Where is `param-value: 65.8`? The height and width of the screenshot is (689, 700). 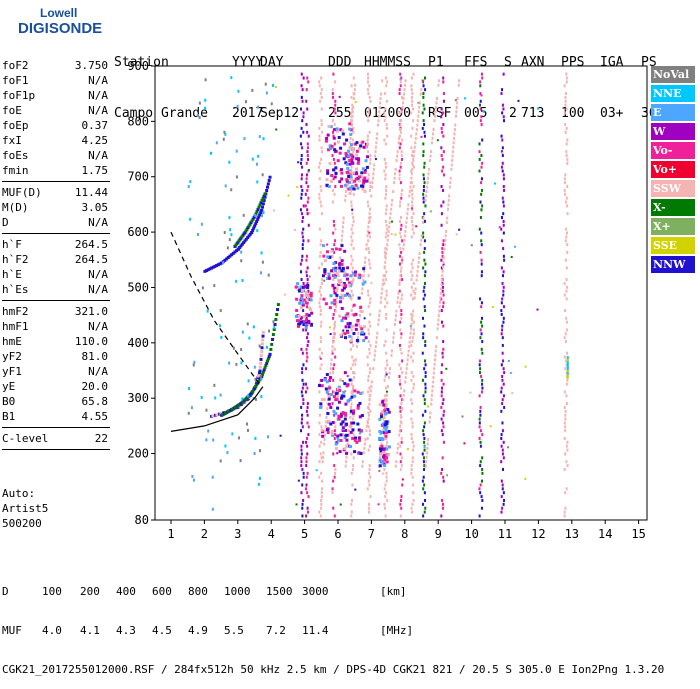 param-value: 65.8 is located at coordinates (95, 401).